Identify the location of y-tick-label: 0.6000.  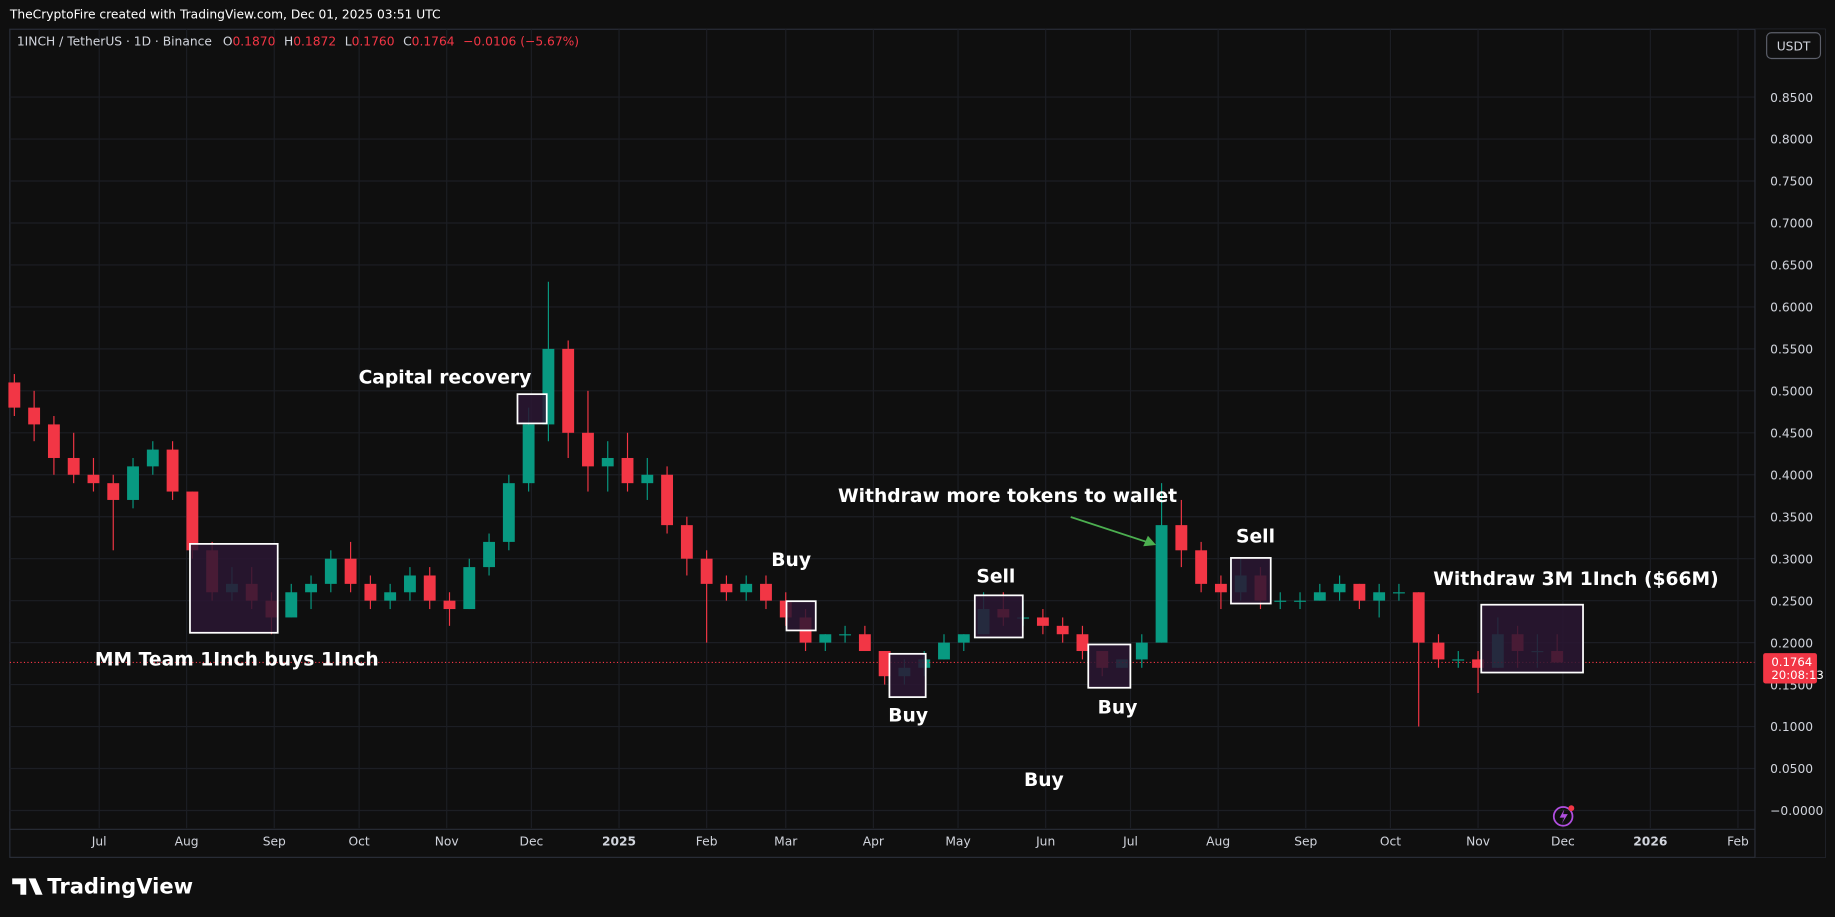
(1791, 308).